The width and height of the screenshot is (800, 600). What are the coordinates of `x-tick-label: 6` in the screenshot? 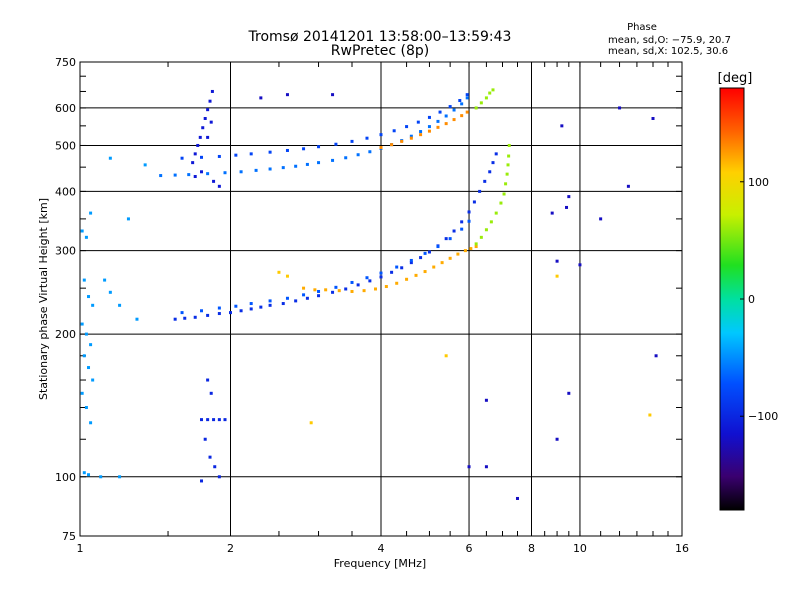 It's located at (469, 548).